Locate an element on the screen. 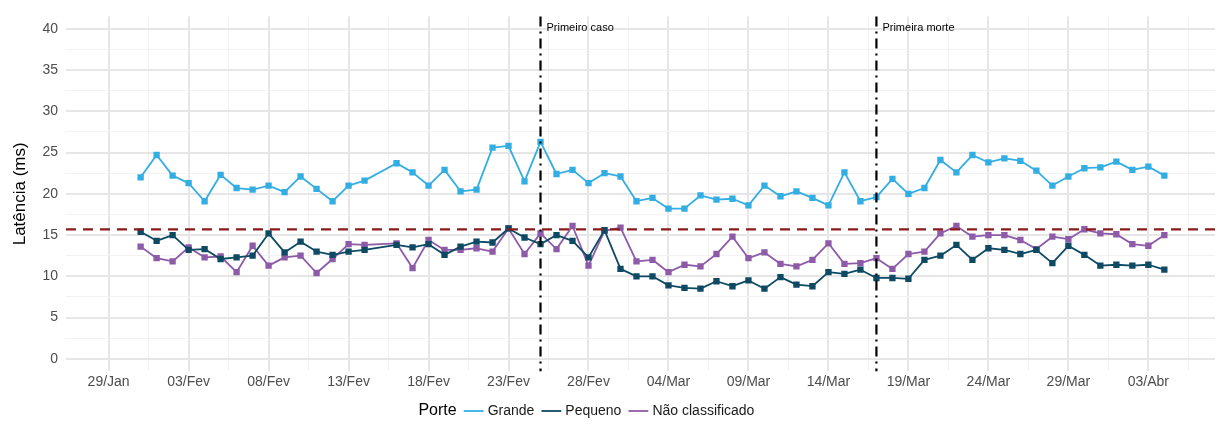 The image size is (1221, 428). x-tick-label: 23/Fev is located at coordinates (508, 381).